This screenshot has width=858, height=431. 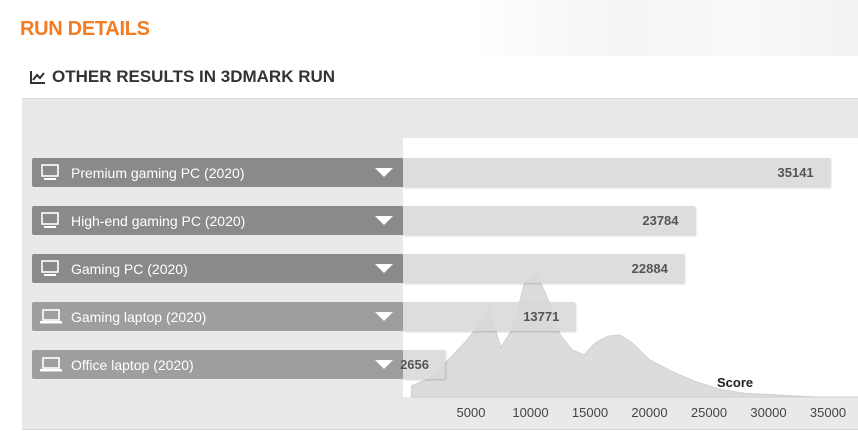 I want to click on result-selector: Office laptop (2020), so click(x=217, y=364).